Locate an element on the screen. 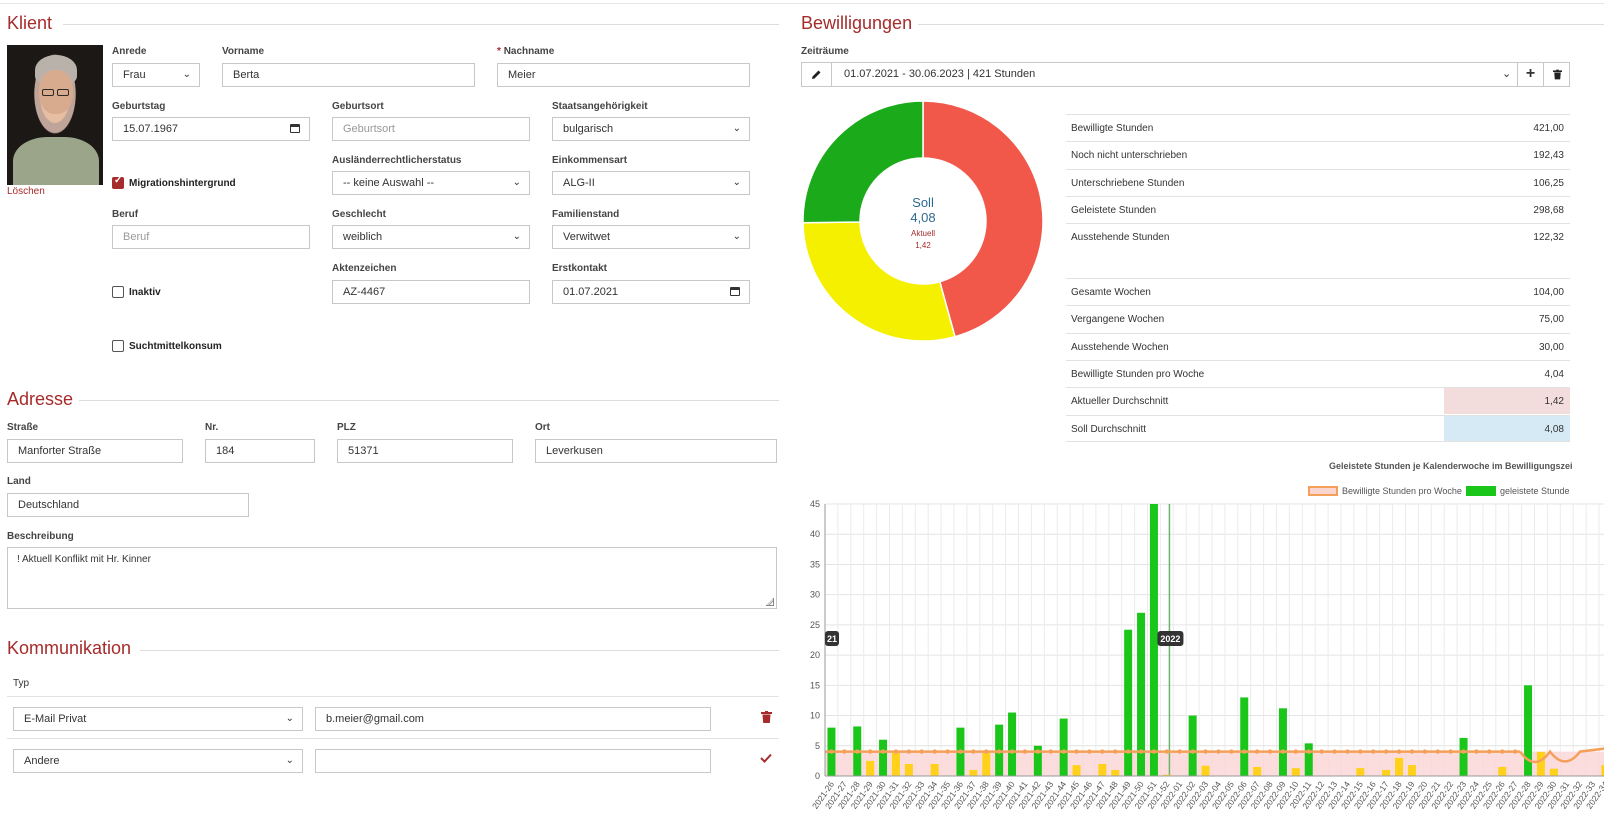  y-tick-label: 10 is located at coordinates (815, 716).